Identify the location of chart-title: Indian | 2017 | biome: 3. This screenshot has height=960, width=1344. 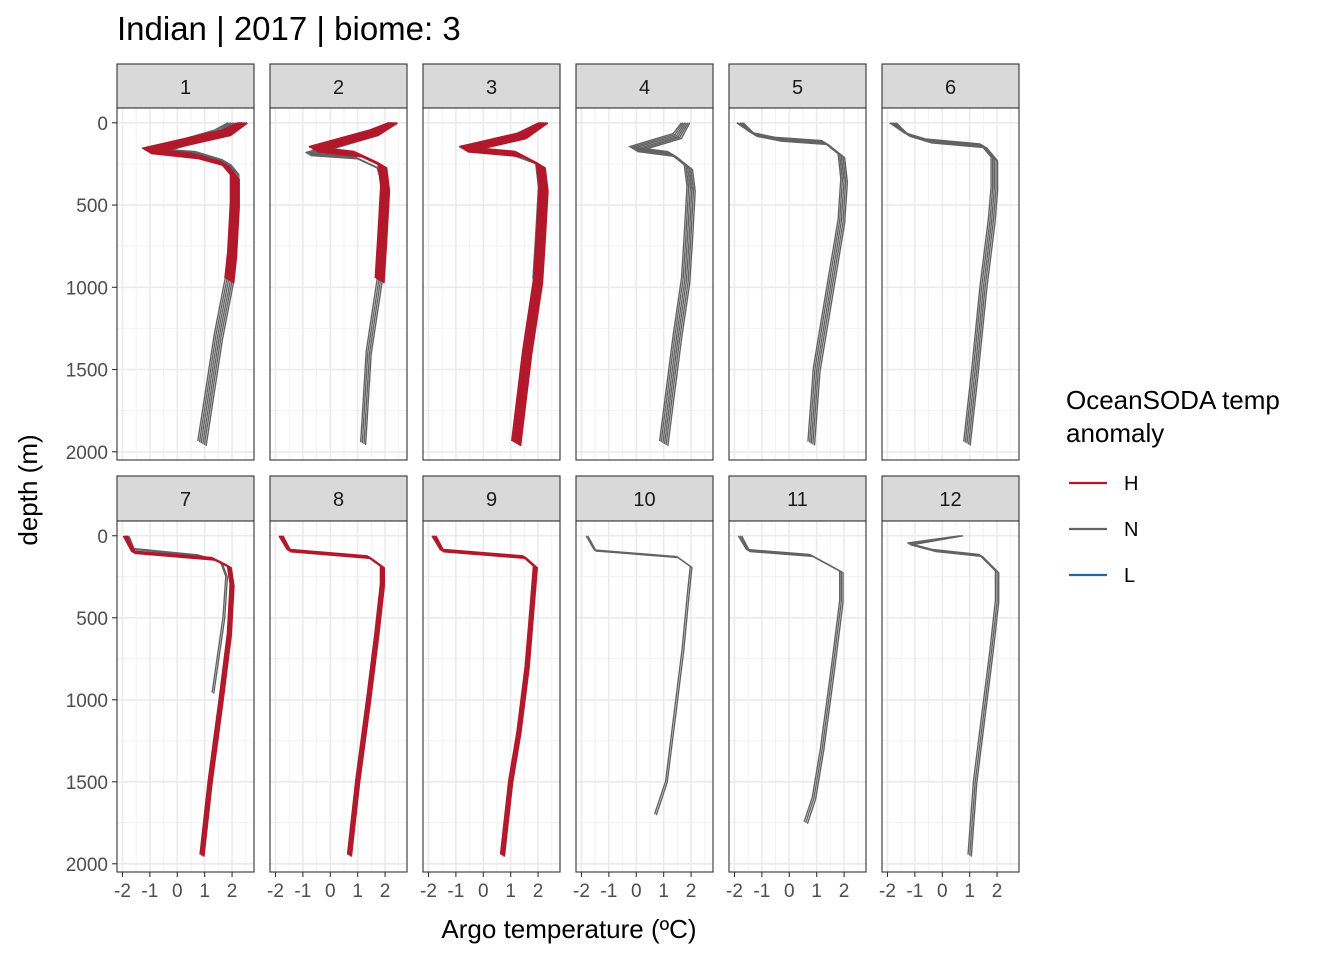
(289, 28).